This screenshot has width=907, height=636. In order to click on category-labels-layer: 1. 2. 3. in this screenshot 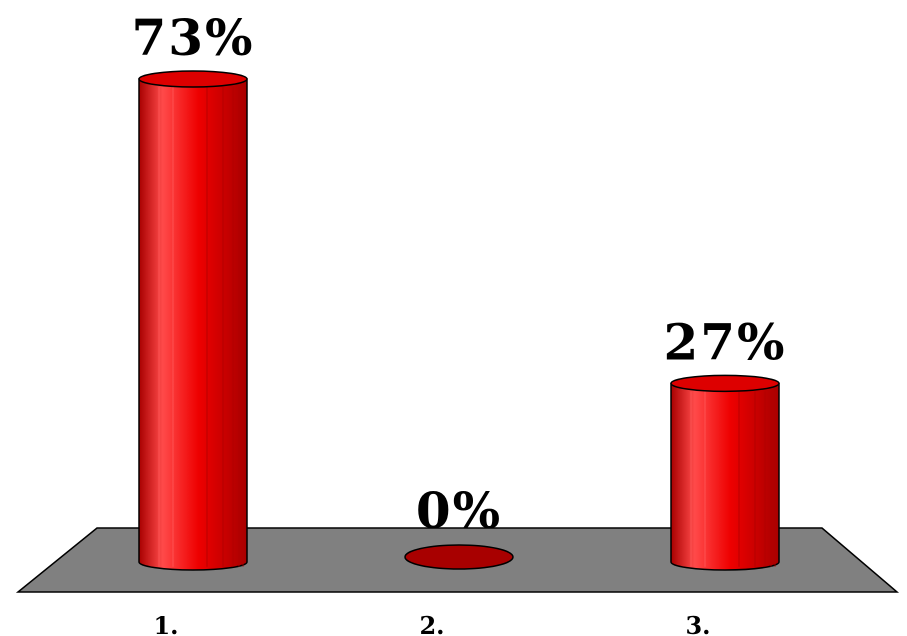, I will do `click(431, 623)`.